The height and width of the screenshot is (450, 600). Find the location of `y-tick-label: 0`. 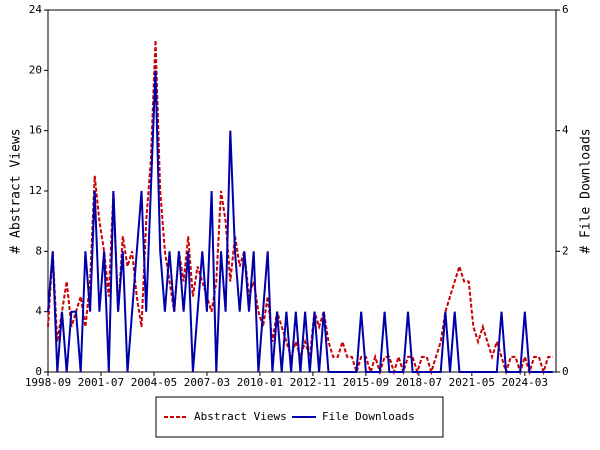

y-tick-label: 0 is located at coordinates (38, 371).